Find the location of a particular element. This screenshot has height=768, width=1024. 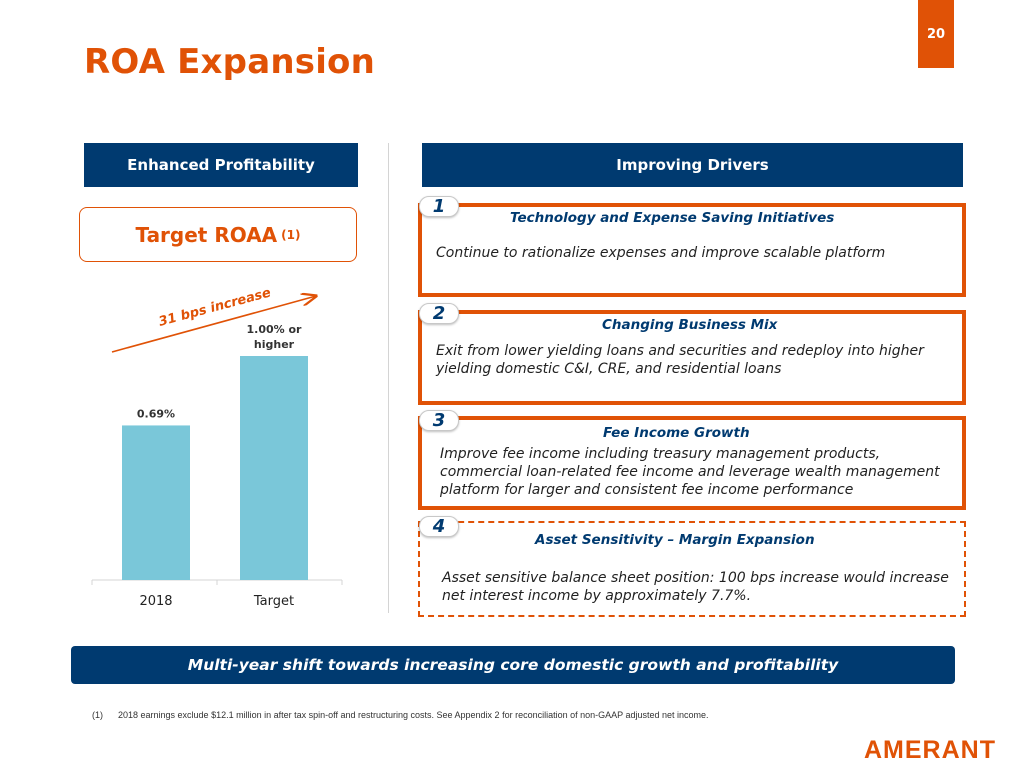

enhanced-profitability-header: Enhanced Profitability is located at coordinates (221, 165).